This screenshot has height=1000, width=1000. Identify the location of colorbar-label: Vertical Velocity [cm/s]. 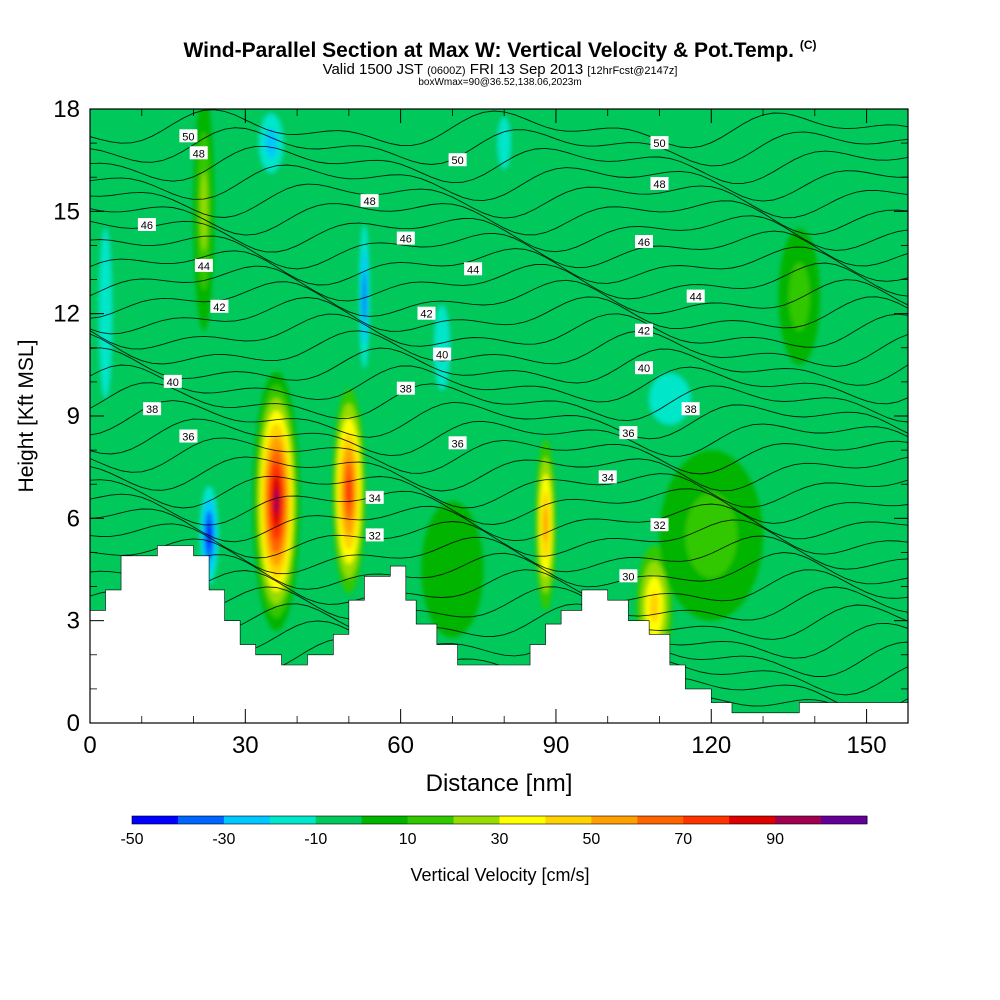
(499, 875).